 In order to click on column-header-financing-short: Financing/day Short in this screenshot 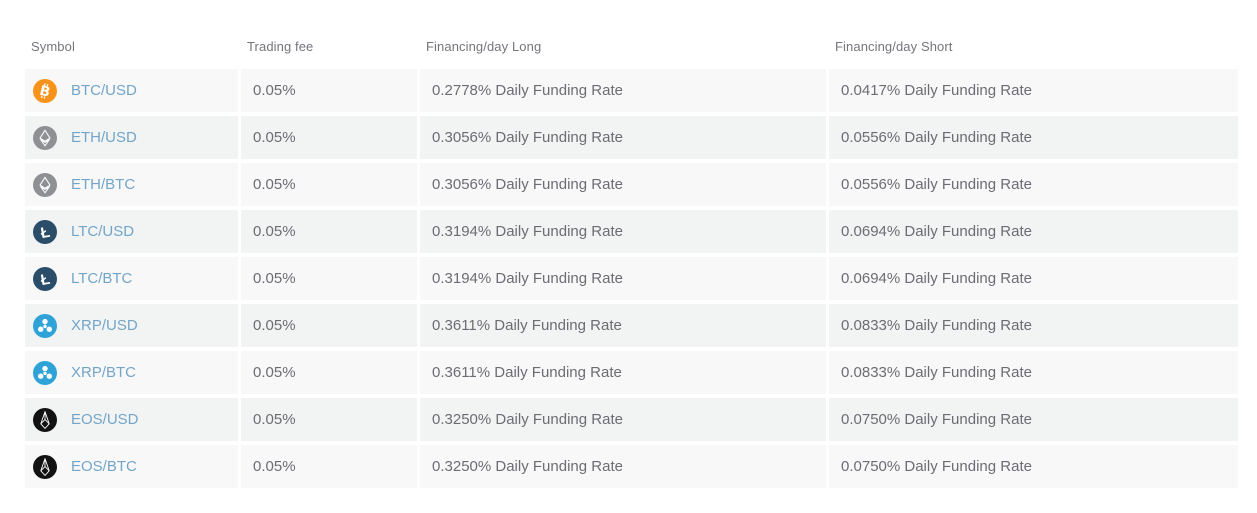, I will do `click(894, 46)`.